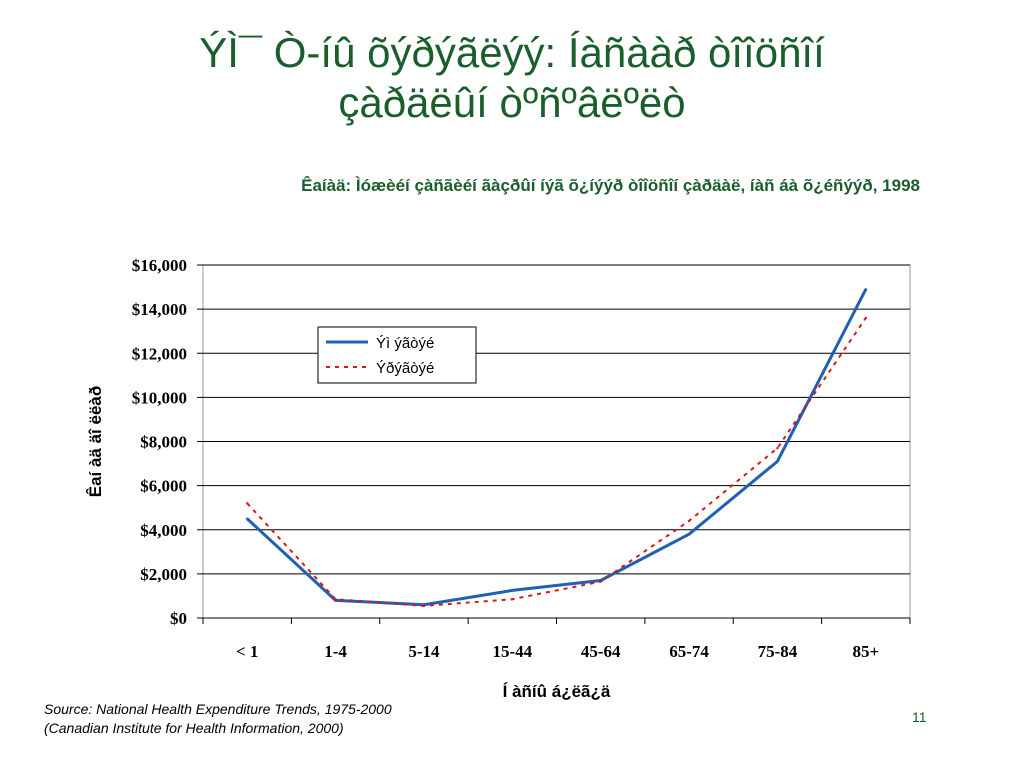 The height and width of the screenshot is (768, 1024). Describe the element at coordinates (865, 651) in the screenshot. I see `x-tick-label: 85+` at that location.